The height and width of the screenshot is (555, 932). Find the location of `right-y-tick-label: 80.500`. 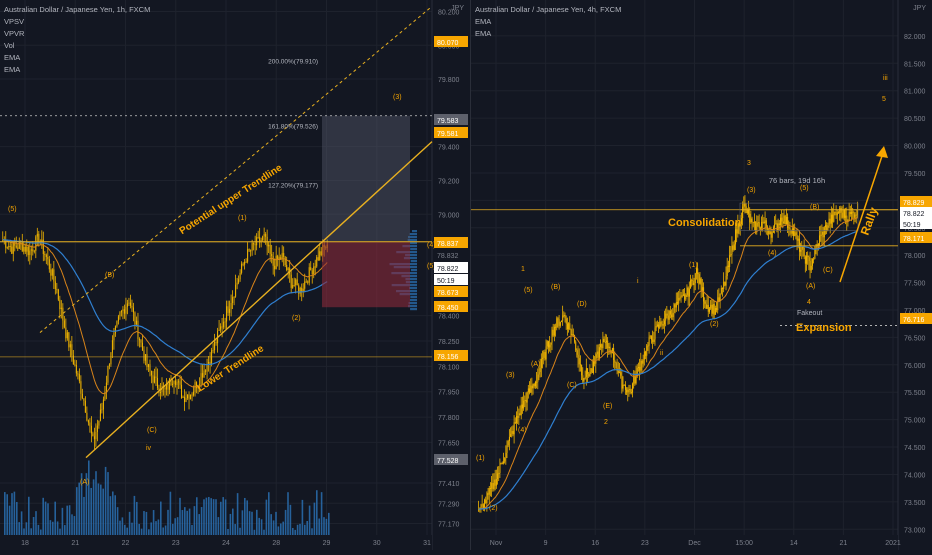

right-y-tick-label: 80.500 is located at coordinates (915, 119).